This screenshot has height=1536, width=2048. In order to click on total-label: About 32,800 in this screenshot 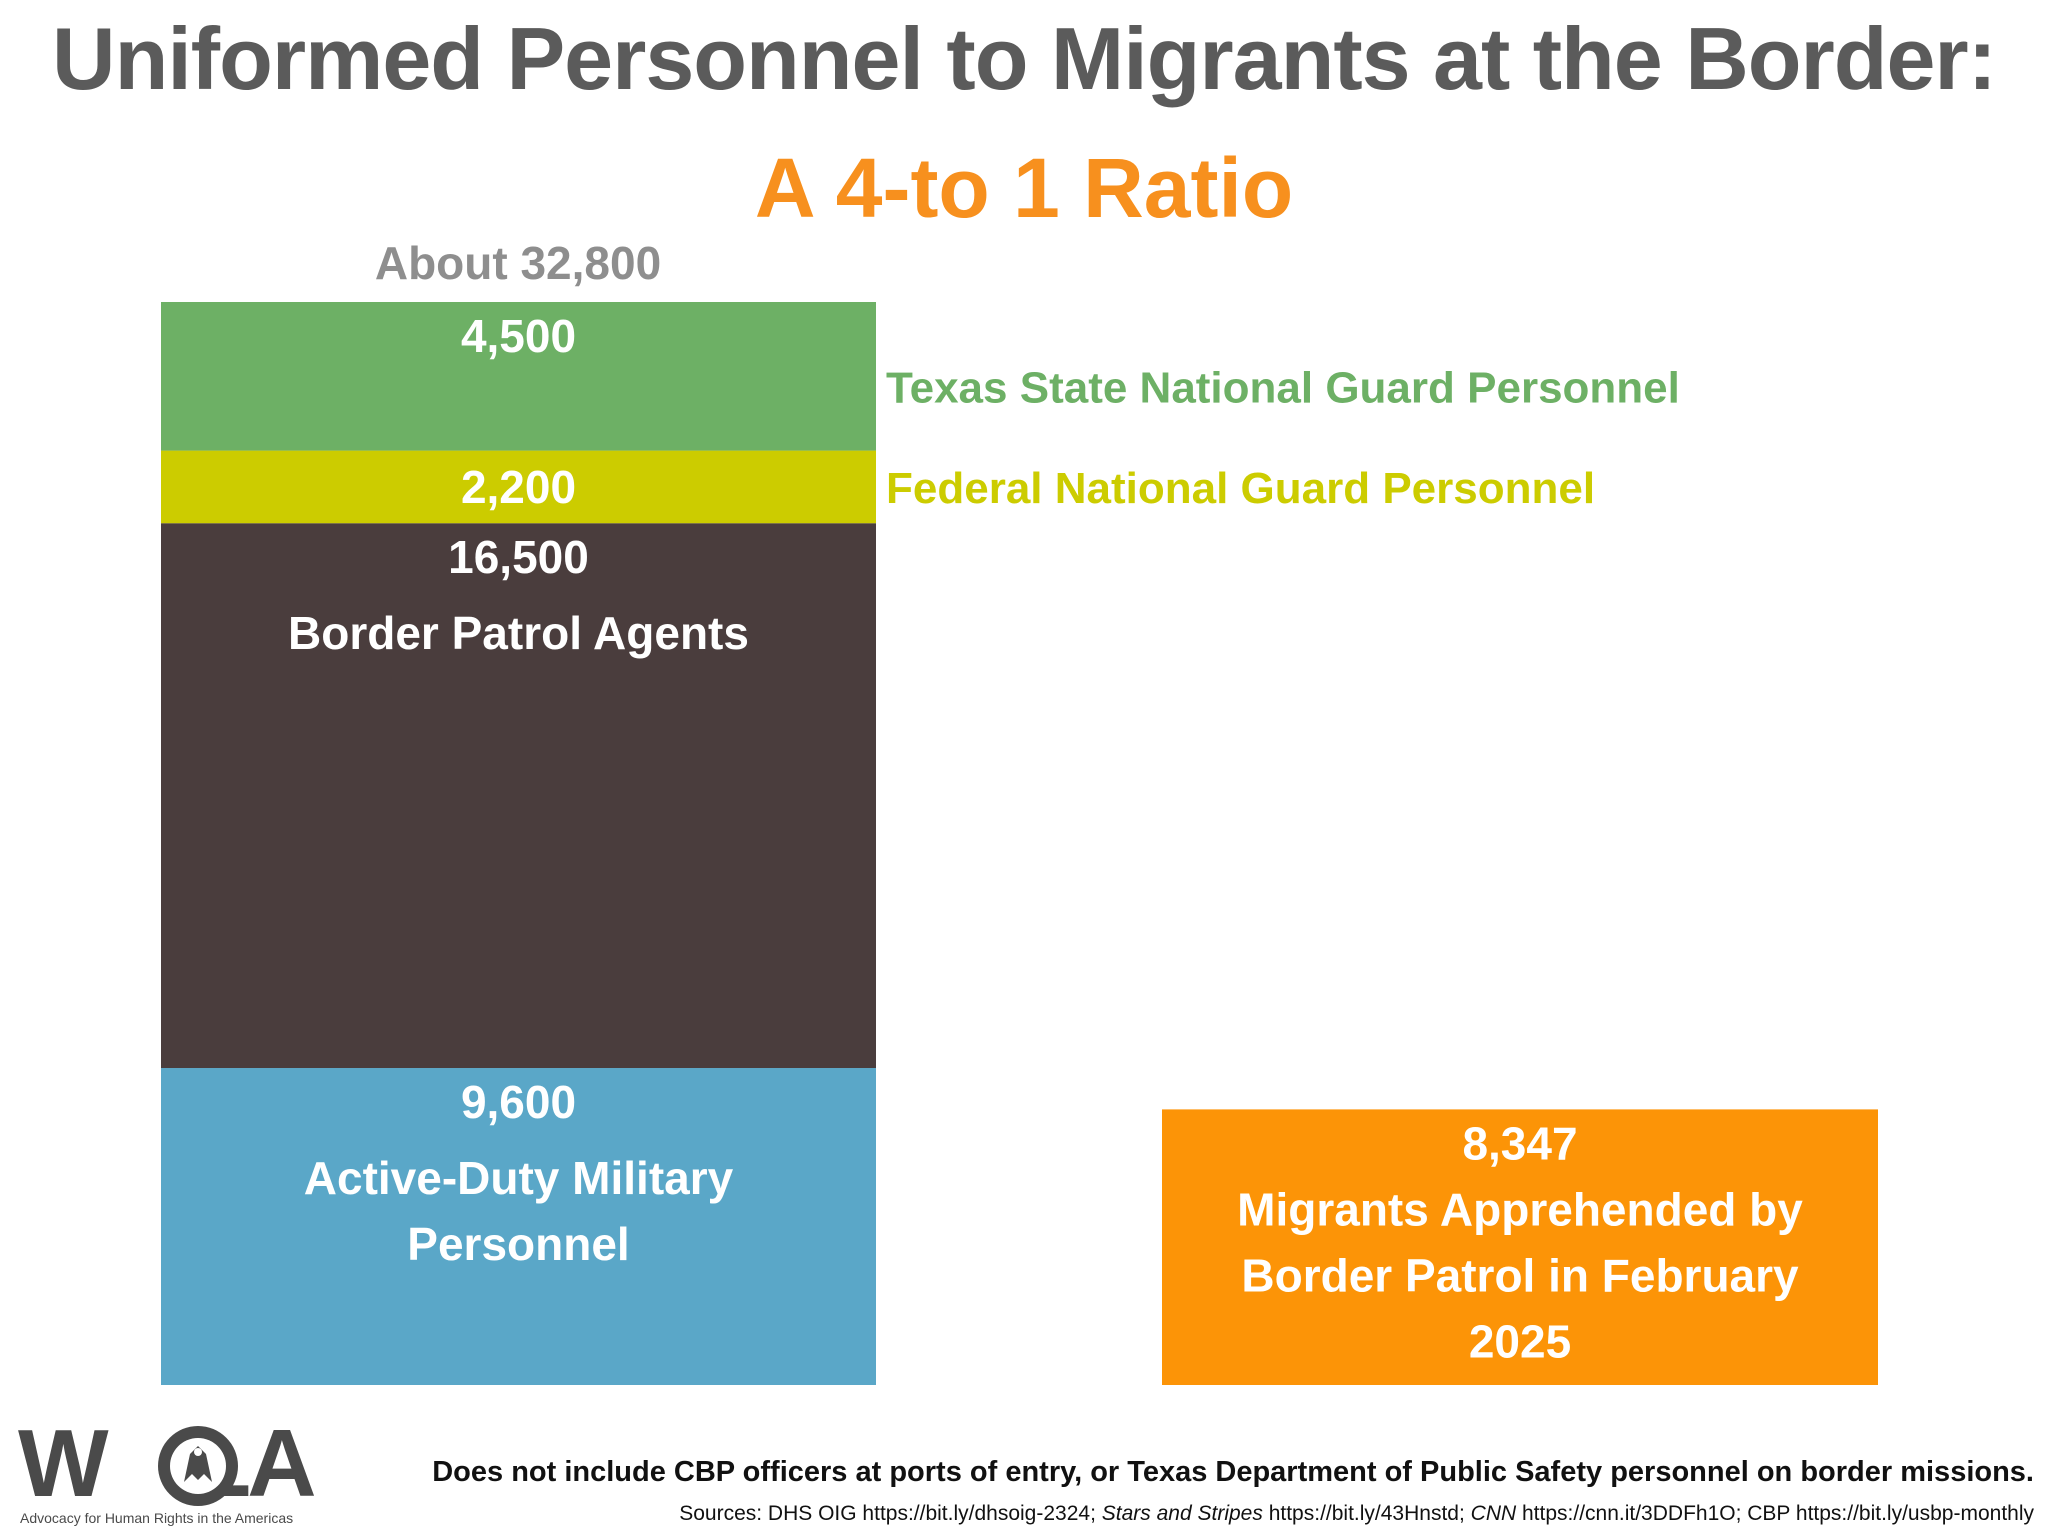, I will do `click(518, 263)`.